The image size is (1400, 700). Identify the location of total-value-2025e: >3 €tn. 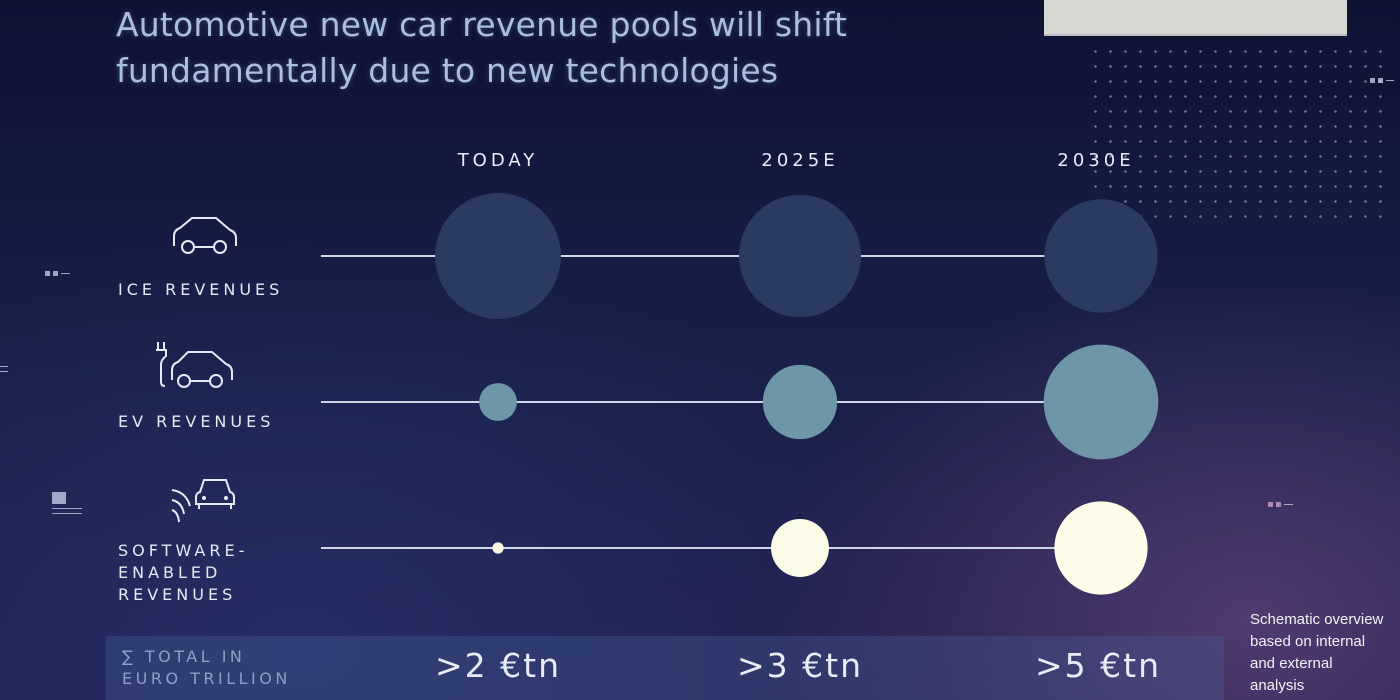
(800, 665).